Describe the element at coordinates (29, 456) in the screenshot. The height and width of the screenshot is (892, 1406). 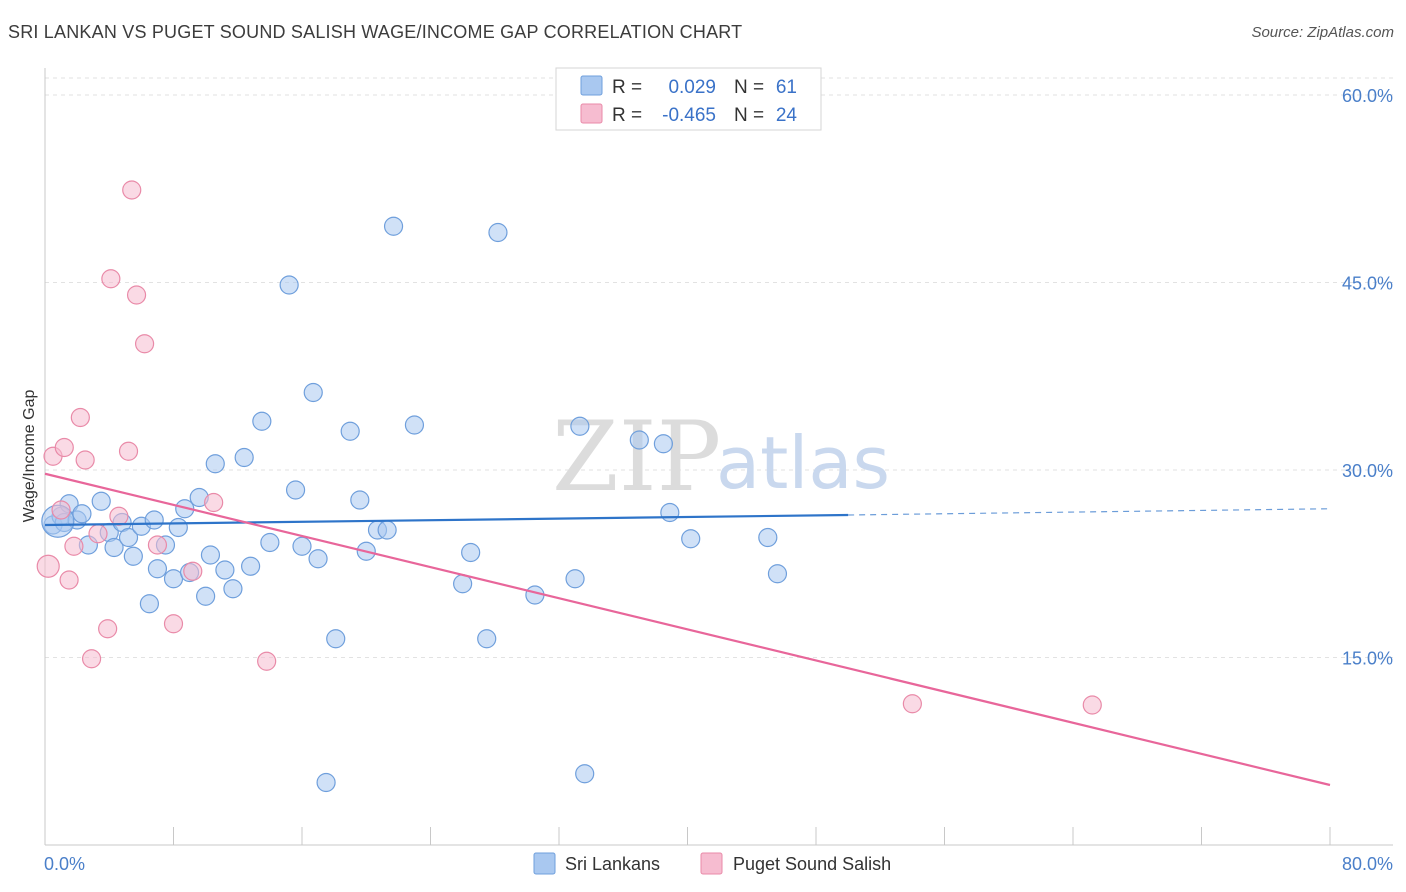
I see `y-axis-label: Wage/Income Gap` at that location.